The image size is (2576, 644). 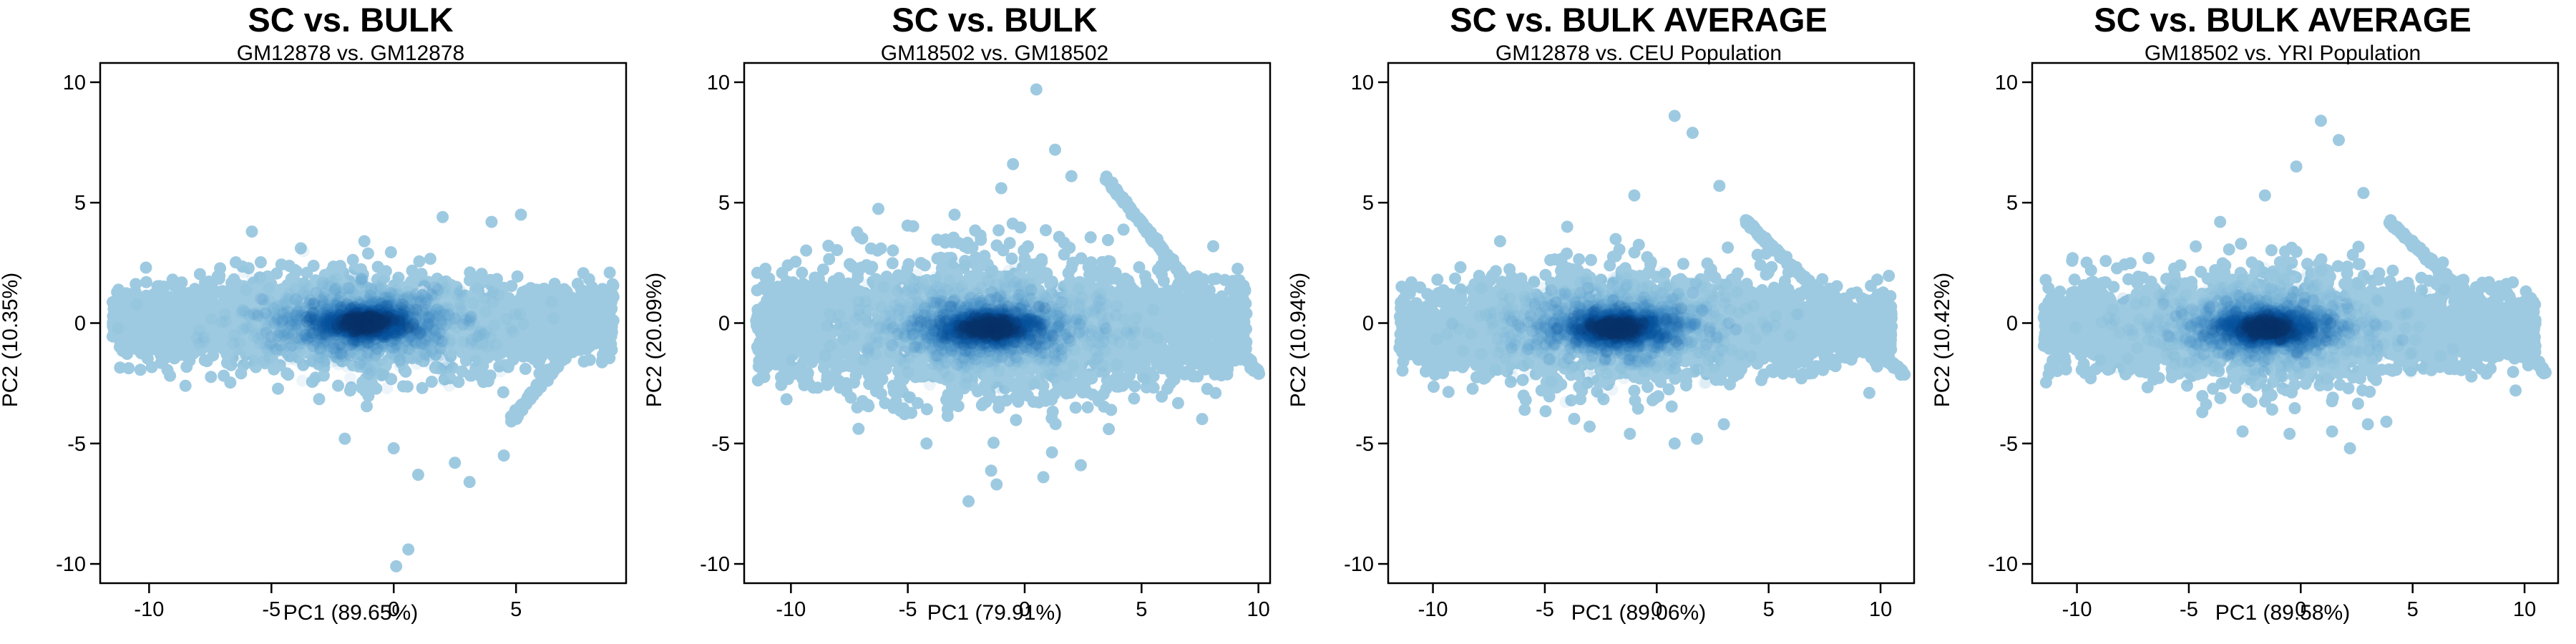 What do you see at coordinates (2282, 53) in the screenshot?
I see `chart-subtitle: GM18502 vs. YRI Population` at bounding box center [2282, 53].